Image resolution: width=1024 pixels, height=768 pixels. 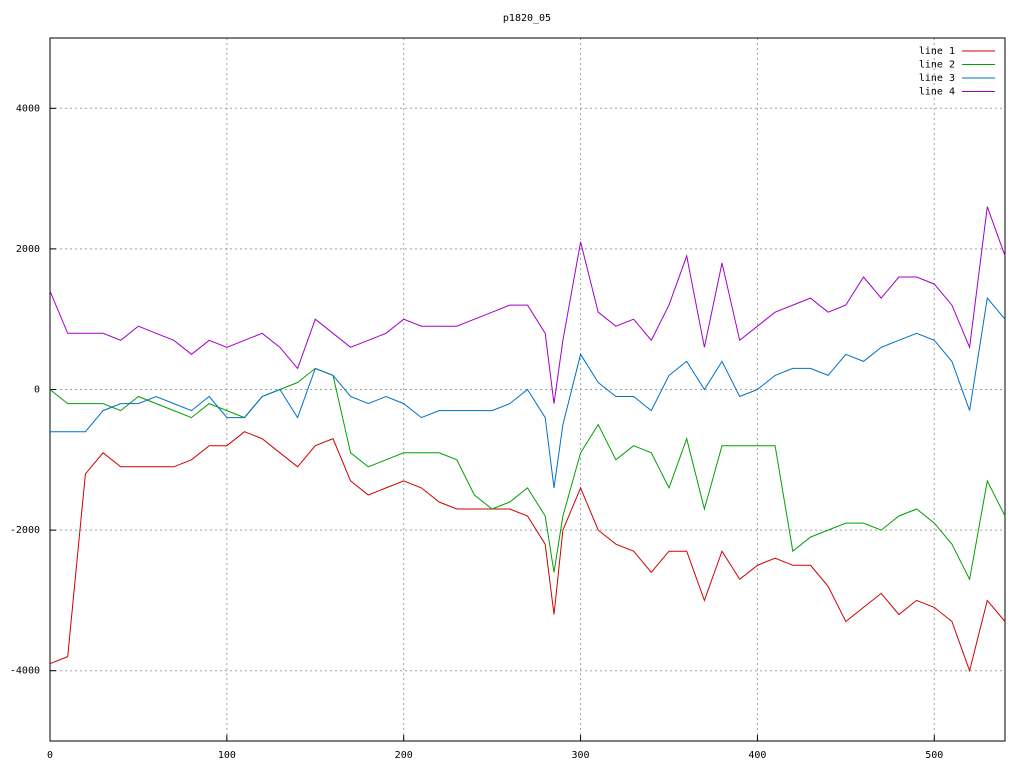 What do you see at coordinates (937, 65) in the screenshot?
I see `legend-label: line 2` at bounding box center [937, 65].